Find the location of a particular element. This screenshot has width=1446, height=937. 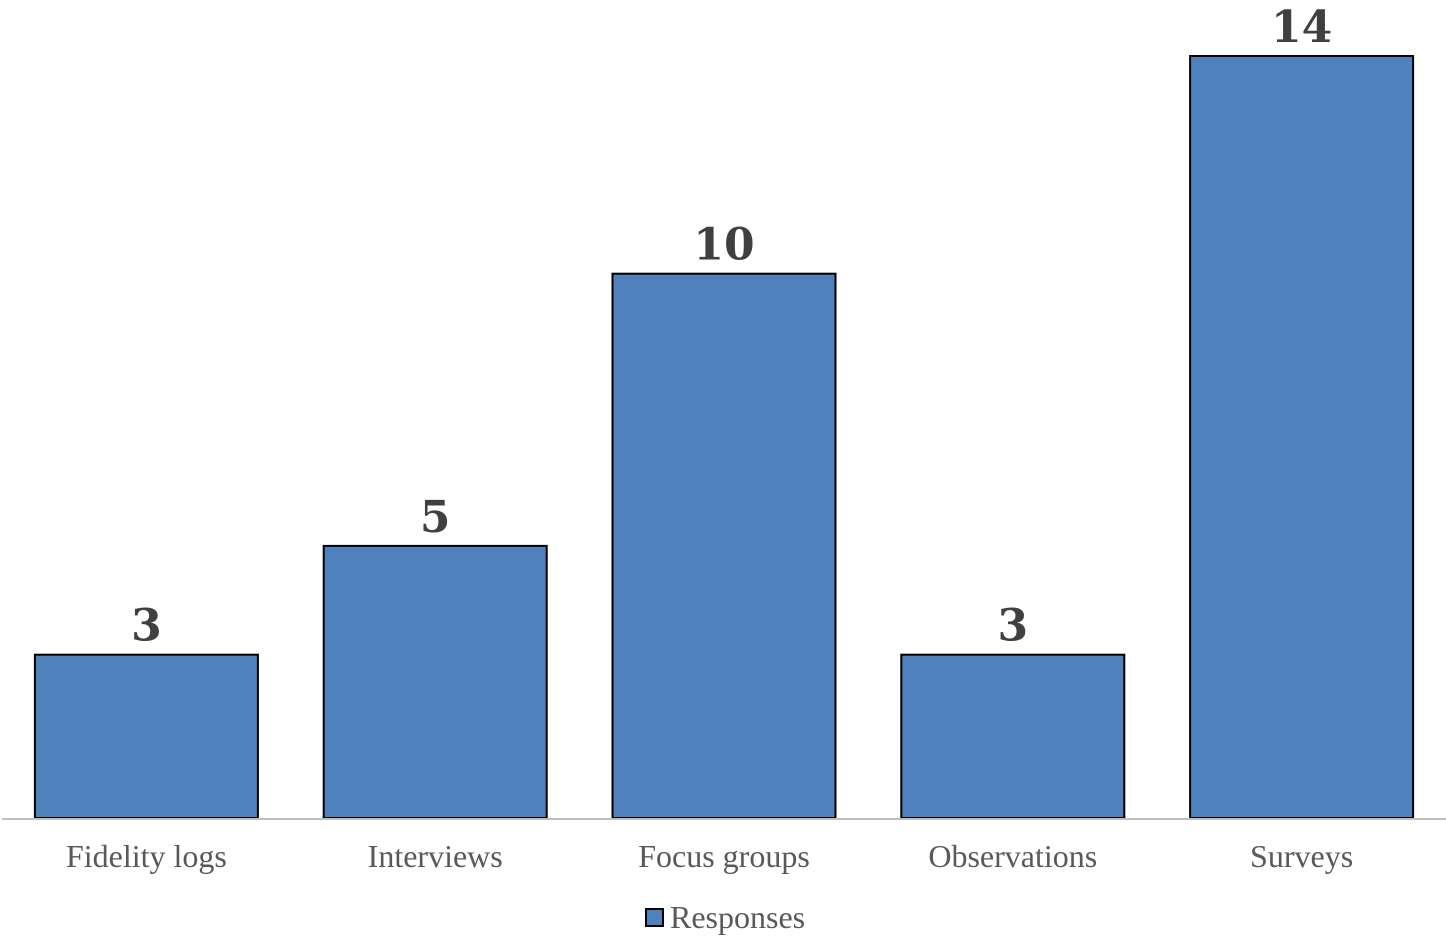

x-tick-label-surveys: Surveys is located at coordinates (1301, 856).